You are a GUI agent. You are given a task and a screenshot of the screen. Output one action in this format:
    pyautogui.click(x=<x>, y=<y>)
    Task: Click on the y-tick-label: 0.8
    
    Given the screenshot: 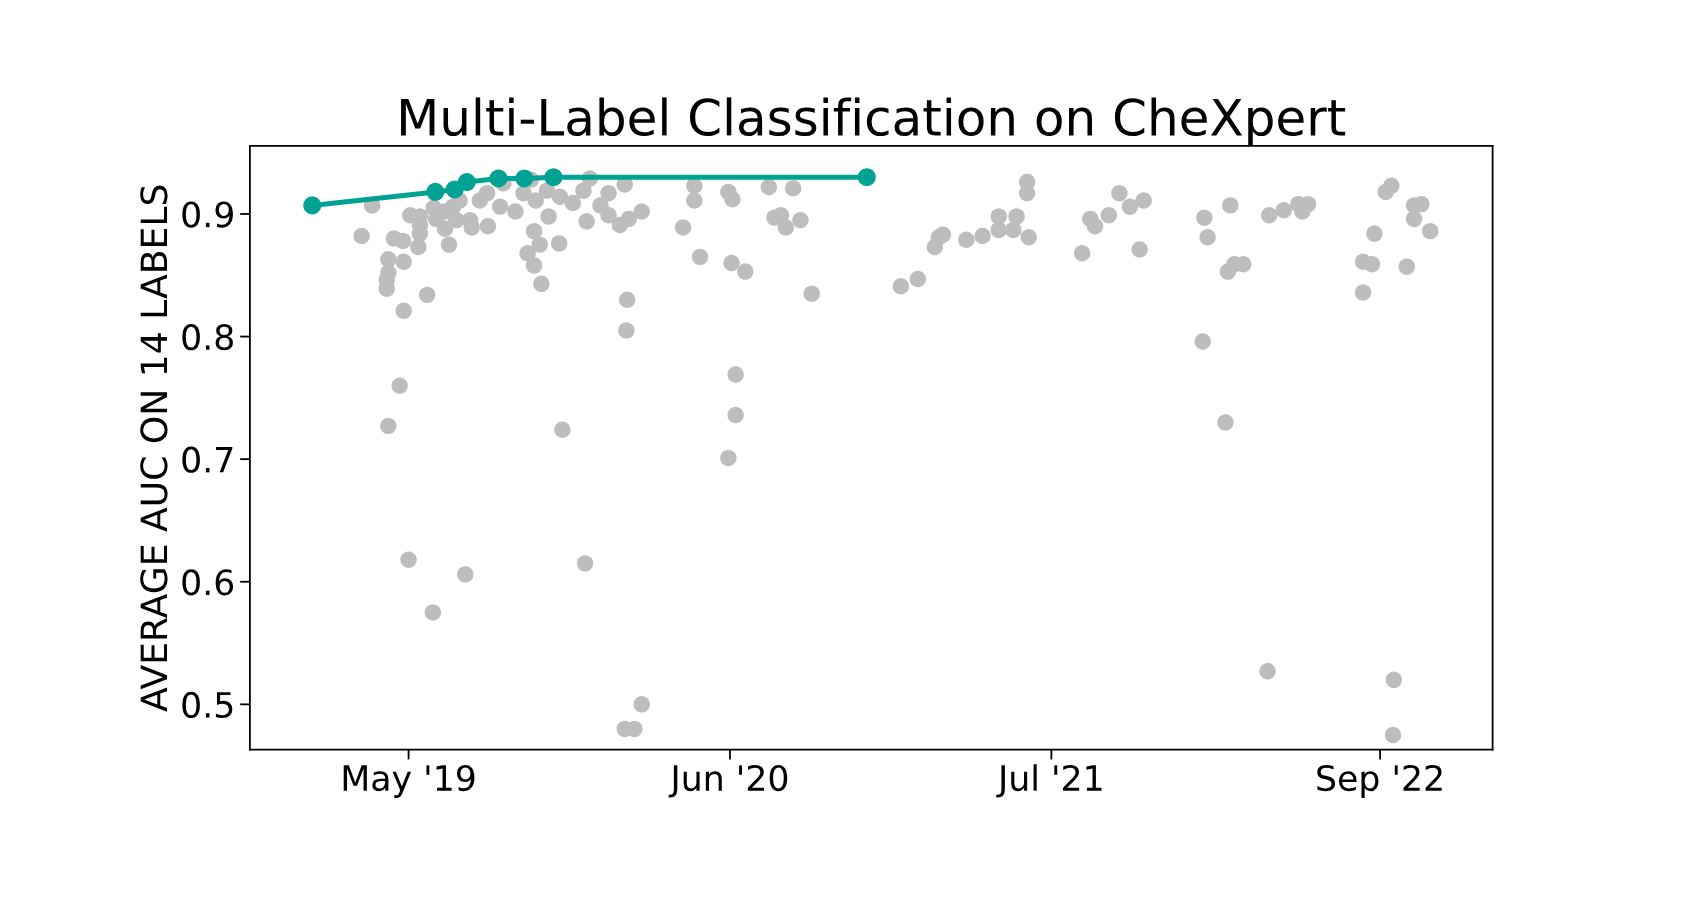 What is the action you would take?
    pyautogui.click(x=207, y=337)
    